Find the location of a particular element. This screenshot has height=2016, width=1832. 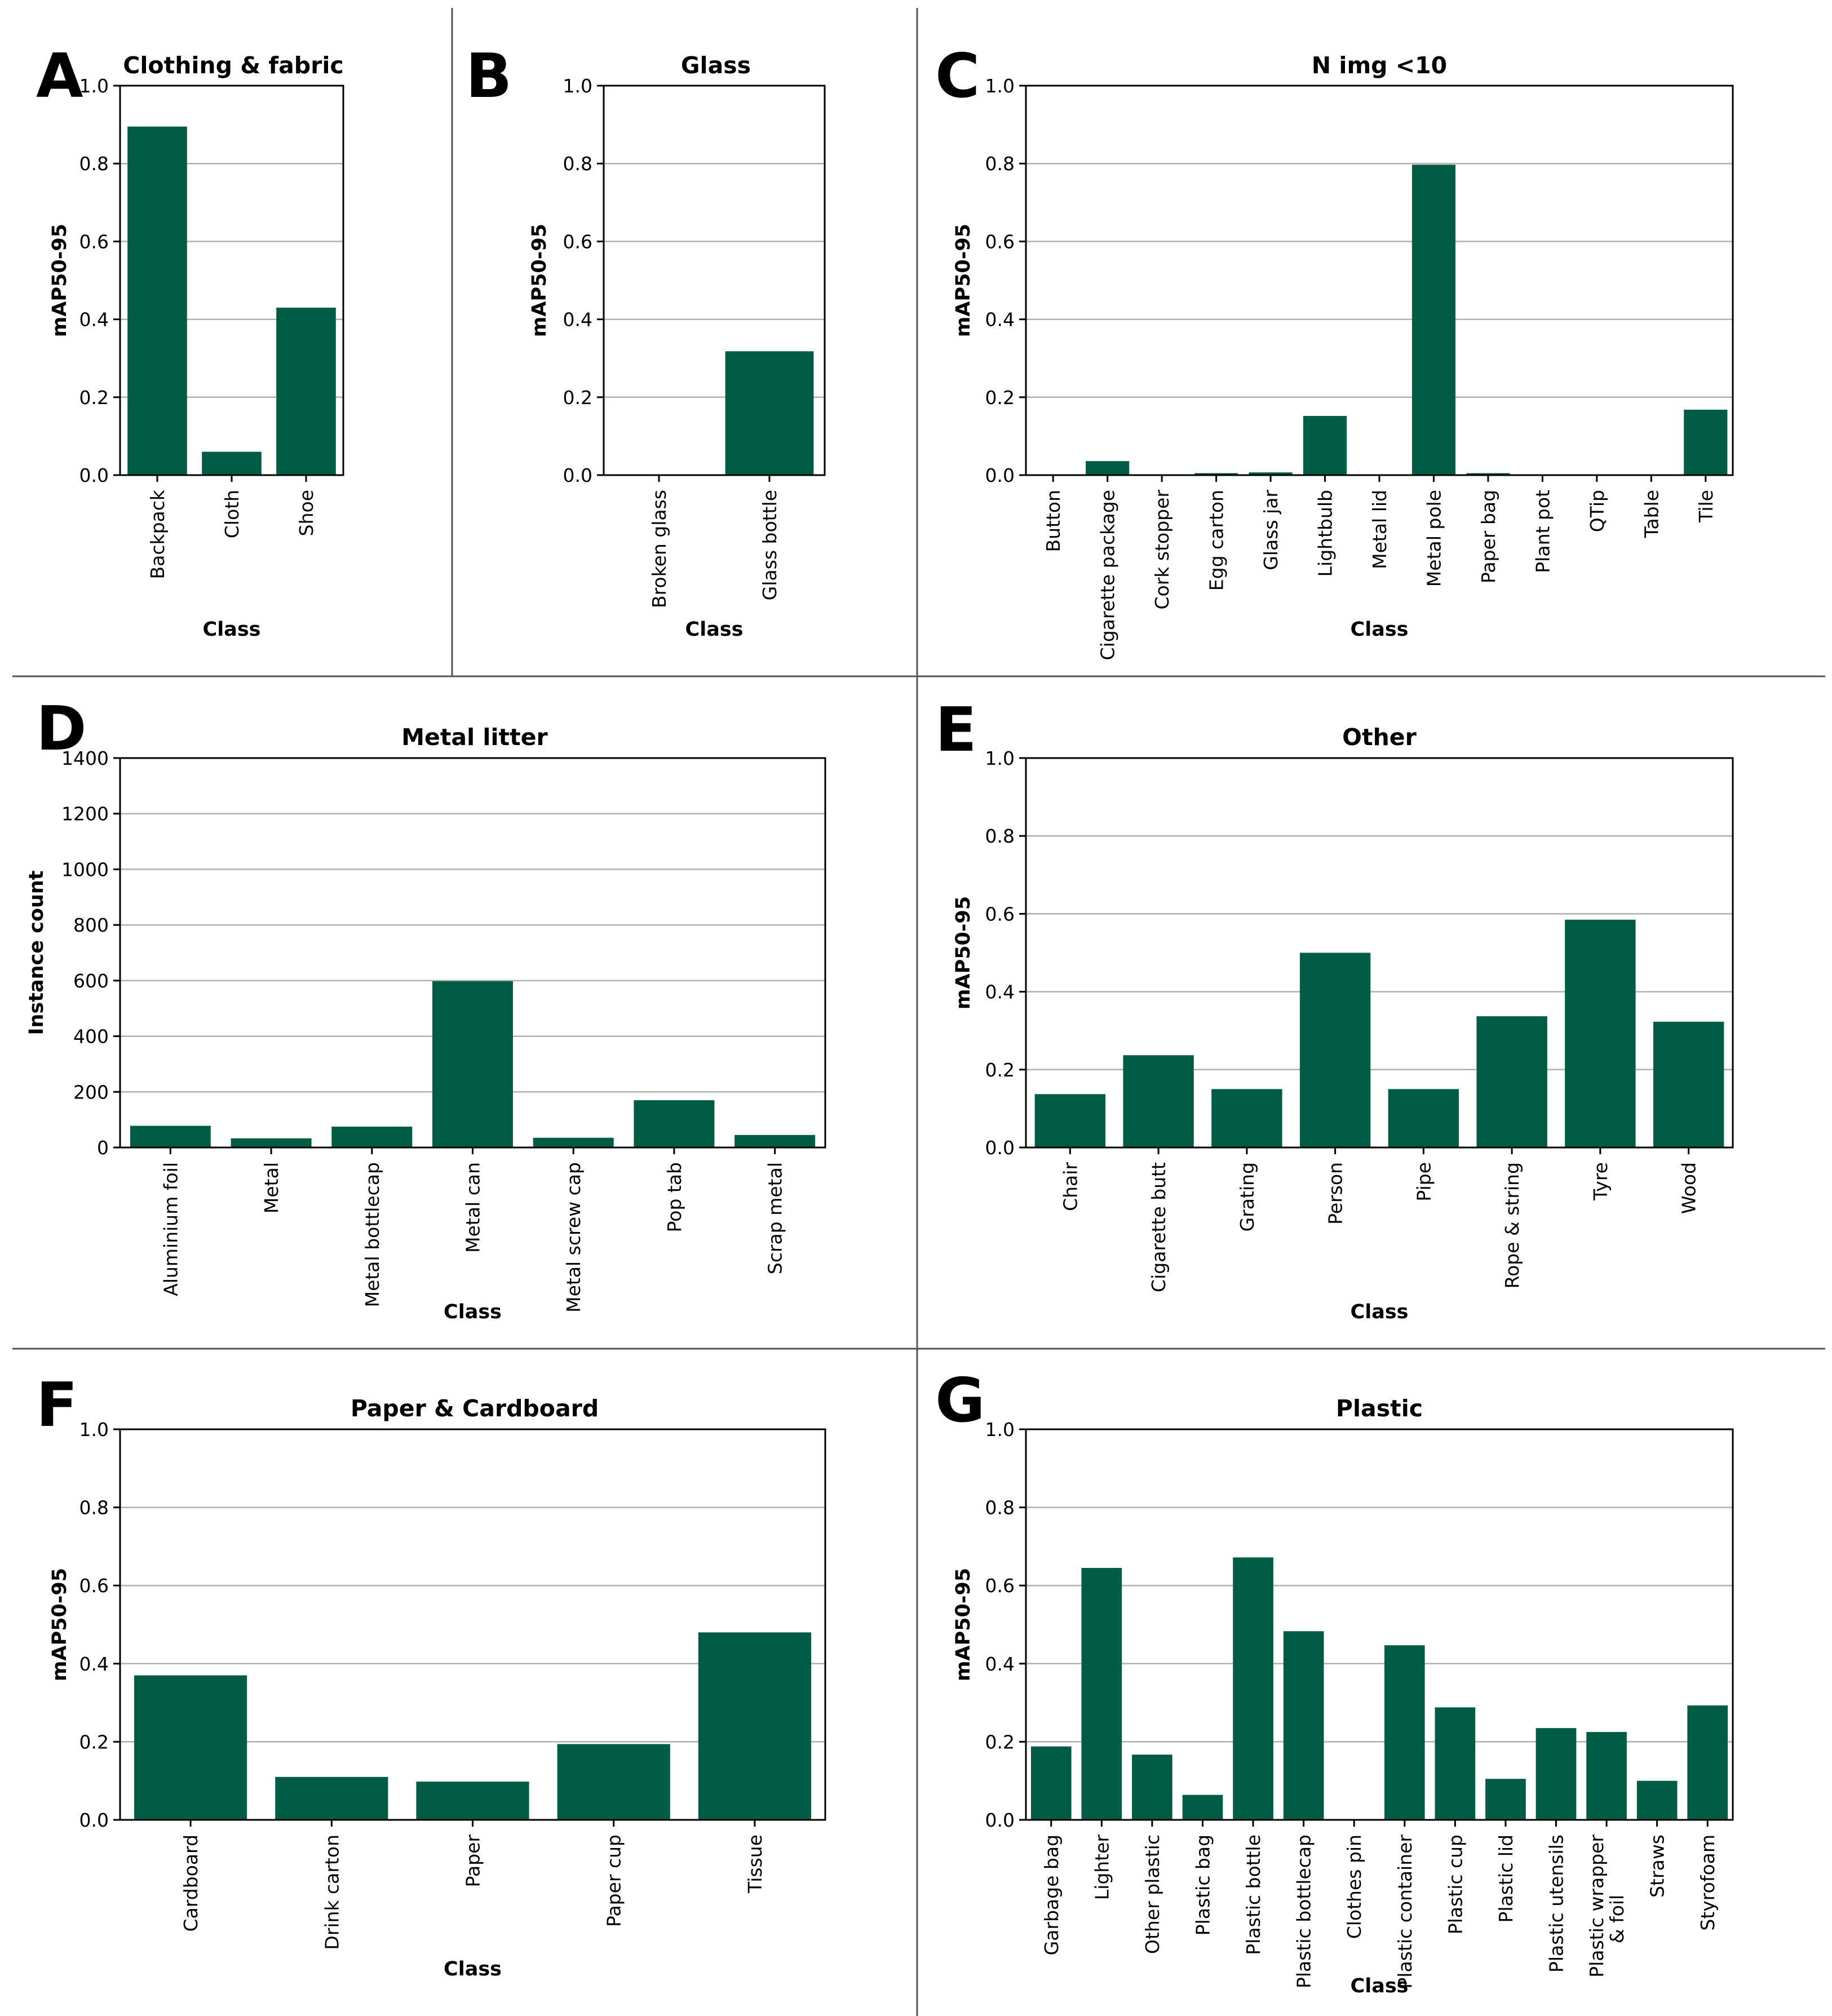

x-tick-label: Cardboard is located at coordinates (191, 1883).